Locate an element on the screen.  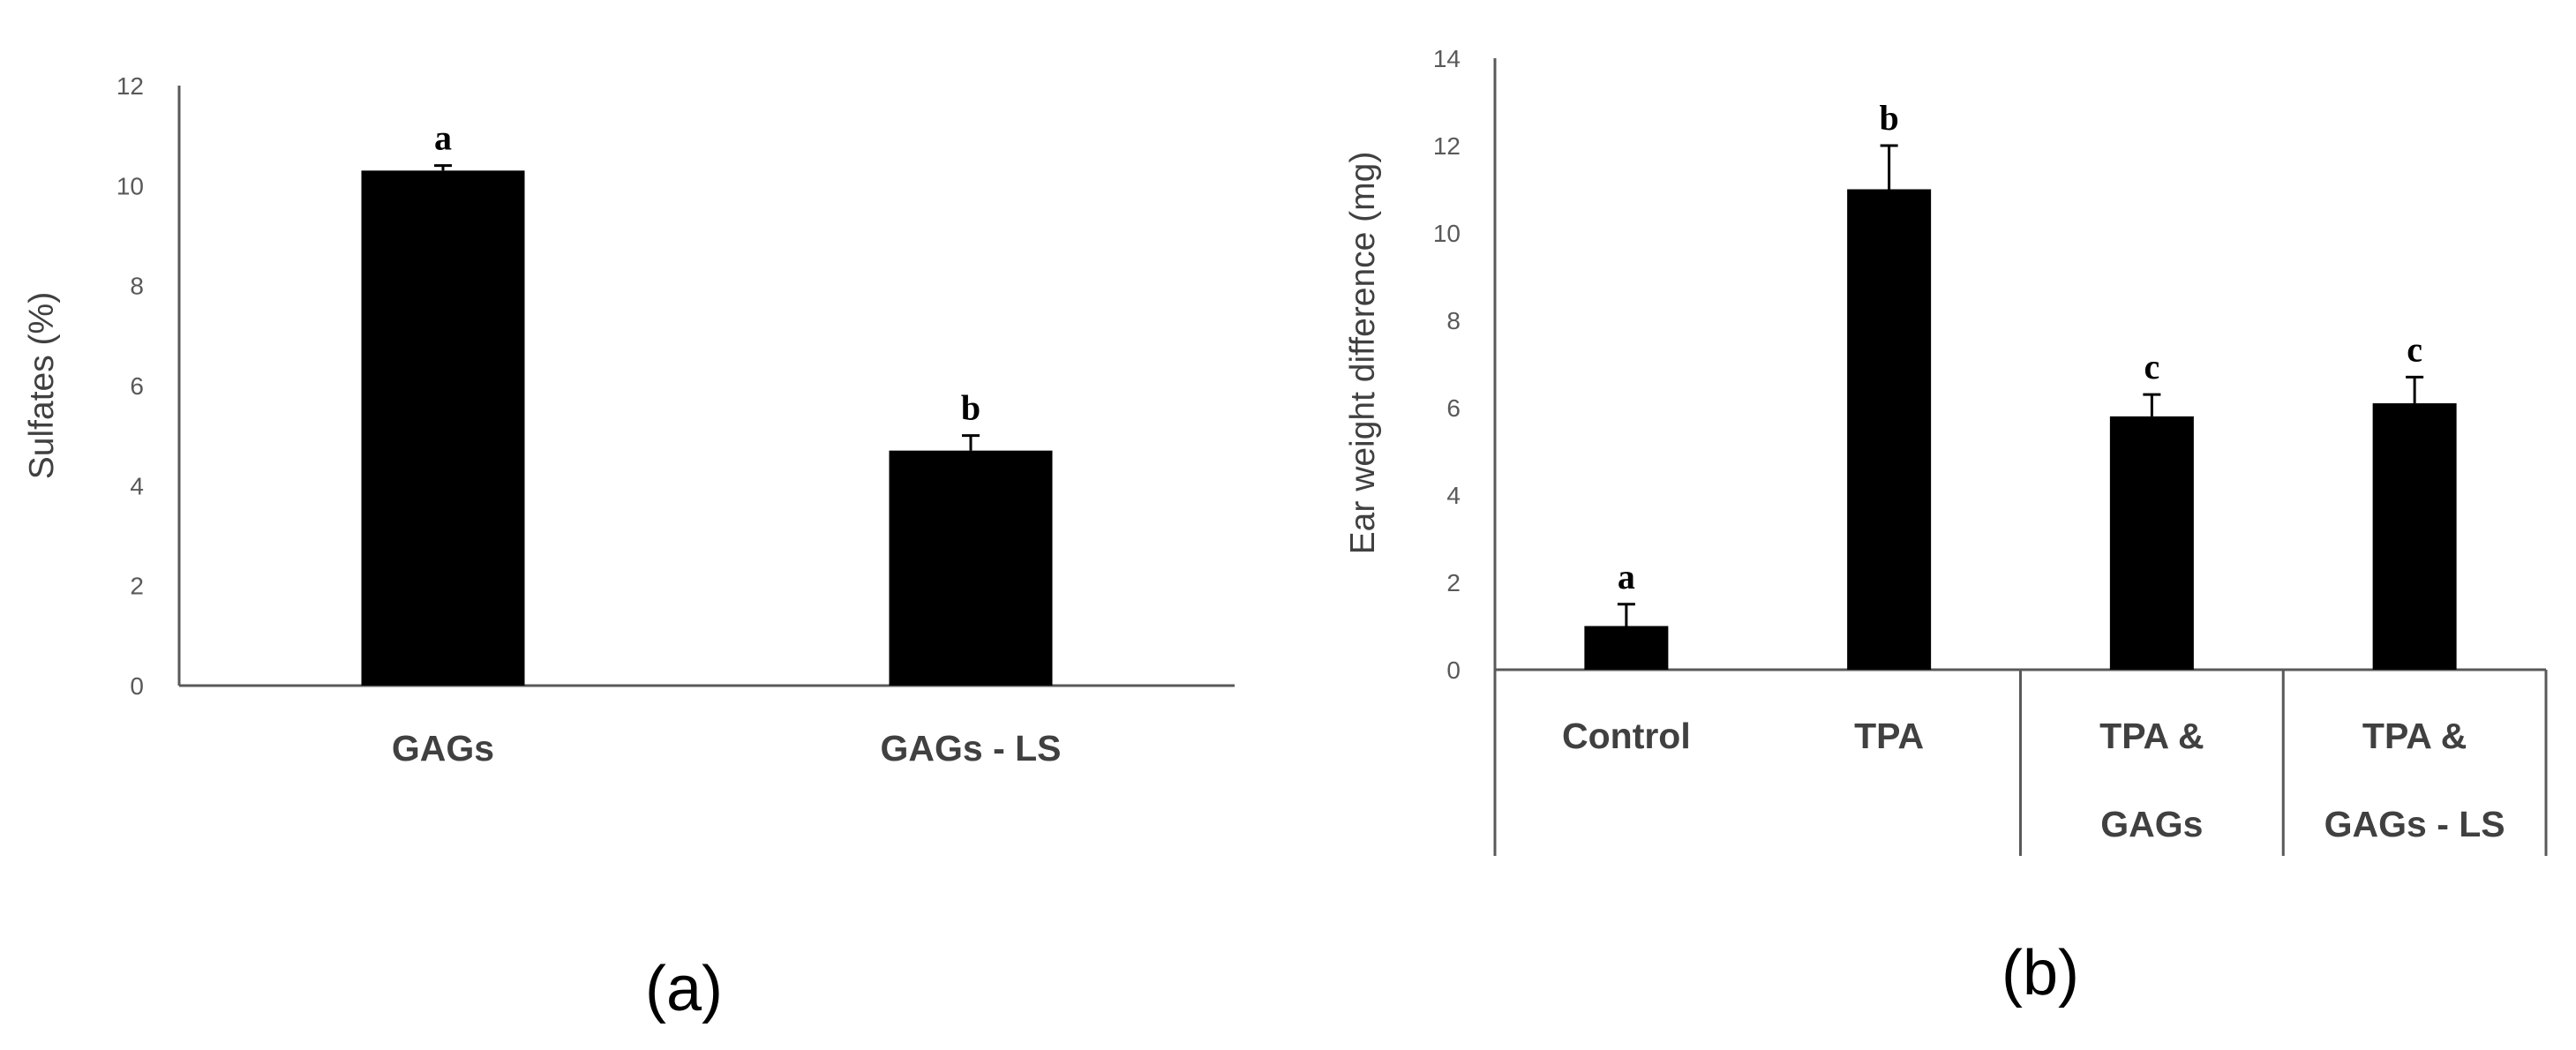
y-tick-label: 14 is located at coordinates (1447, 58).